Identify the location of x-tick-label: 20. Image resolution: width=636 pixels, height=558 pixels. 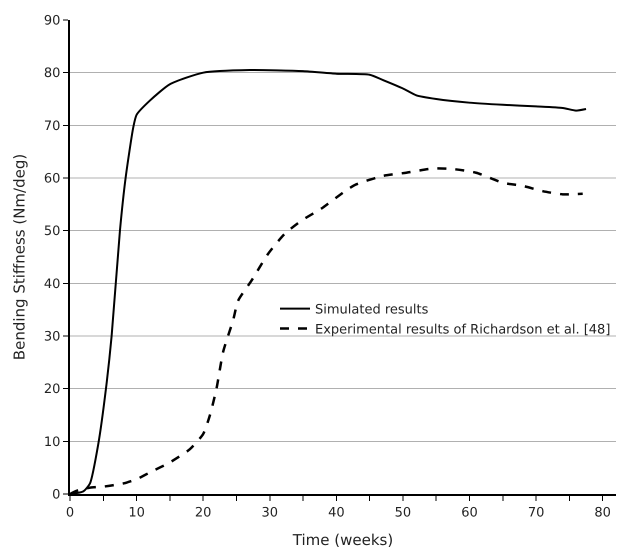
(203, 513).